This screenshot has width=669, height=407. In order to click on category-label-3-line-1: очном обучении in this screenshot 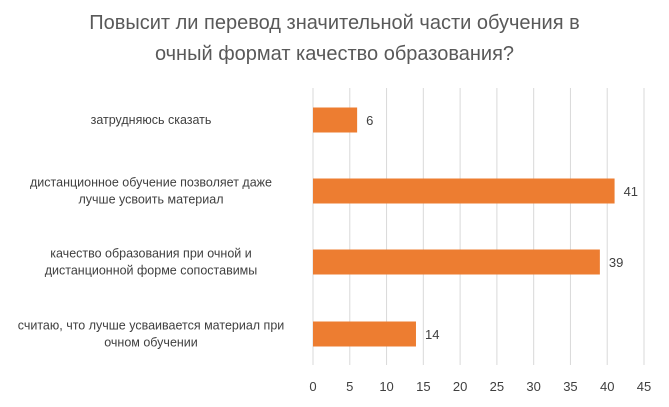, I will do `click(151, 343)`.